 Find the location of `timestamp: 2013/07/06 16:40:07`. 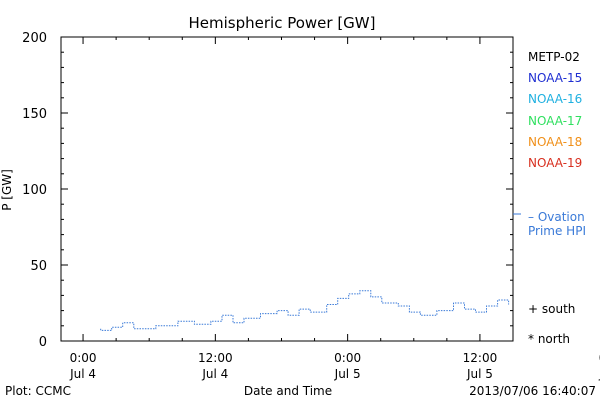

timestamp: 2013/07/06 16:40:07 is located at coordinates (532, 391).